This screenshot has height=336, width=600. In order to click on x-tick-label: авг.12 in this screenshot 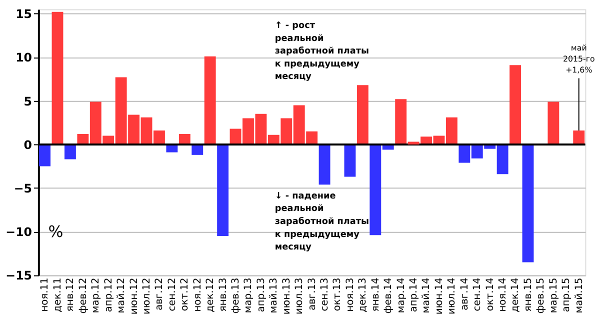, I will do `click(160, 294)`.